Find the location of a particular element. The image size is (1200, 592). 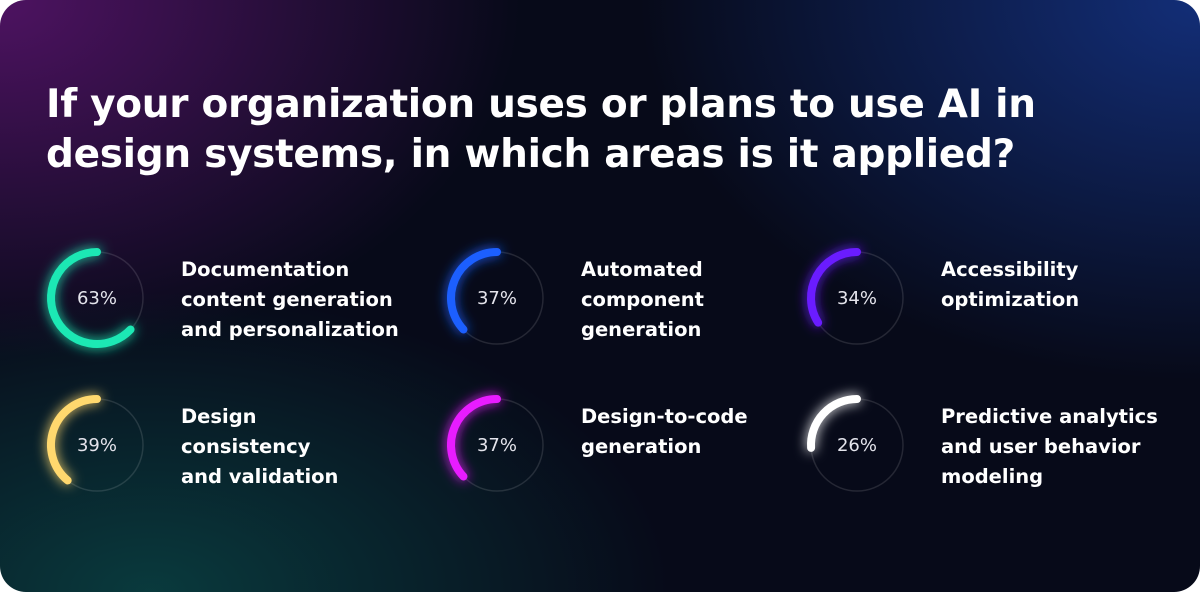

gauge-label: and validation is located at coordinates (259, 476).